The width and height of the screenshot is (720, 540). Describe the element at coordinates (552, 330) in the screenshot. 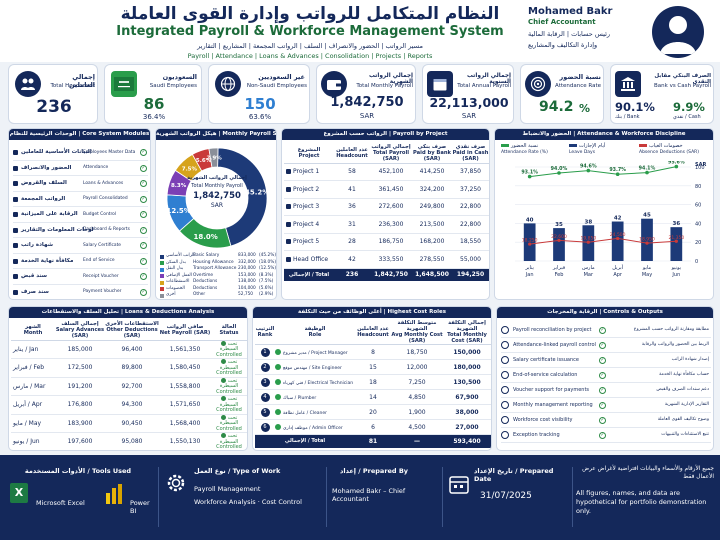

I see `control-label-en: Payroll reconciliation by project` at that location.